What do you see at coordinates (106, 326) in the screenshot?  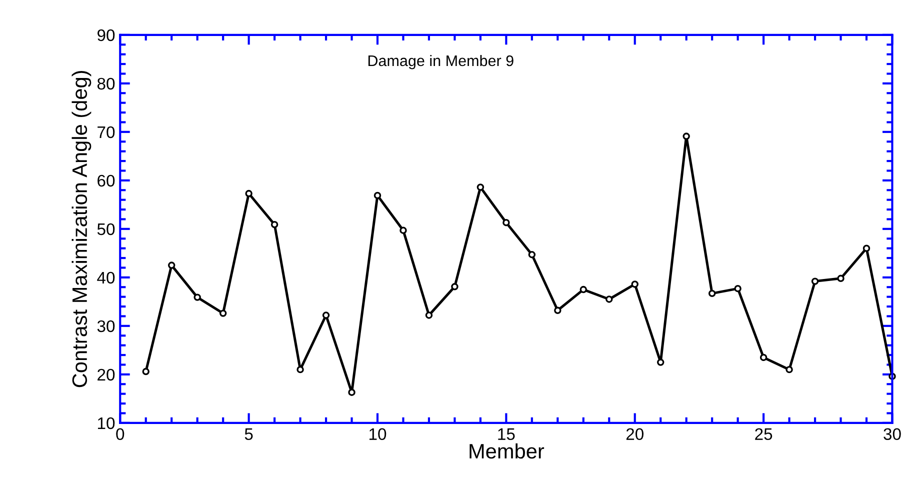 I see `y-tick-label: 30` at bounding box center [106, 326].